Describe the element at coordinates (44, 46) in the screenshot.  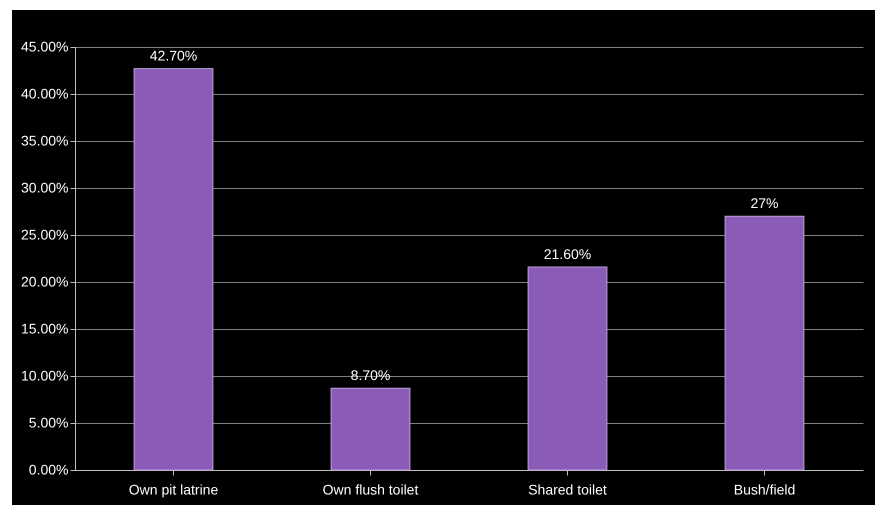
I see `y-tick-label: 45.00%` at that location.